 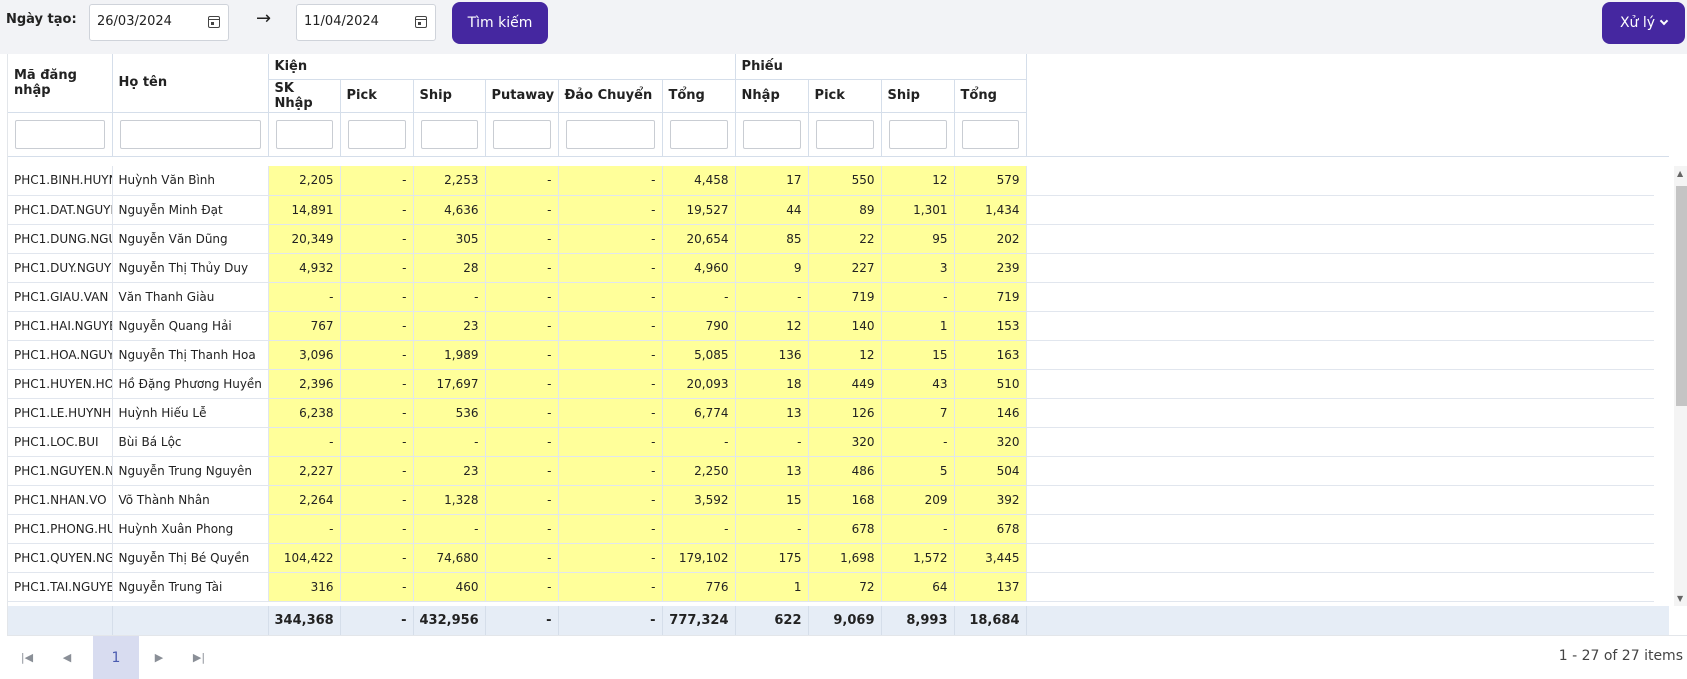 I want to click on last-page-icon: ▶|, so click(x=199, y=657).